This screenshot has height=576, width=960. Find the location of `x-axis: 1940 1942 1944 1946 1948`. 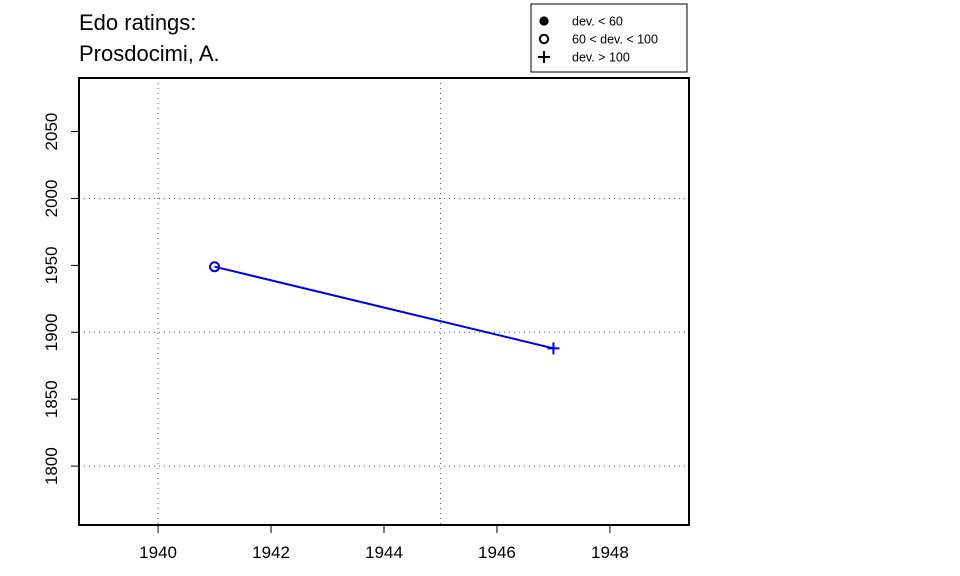

x-axis: 1940 1942 1944 1946 1948 is located at coordinates (384, 543).